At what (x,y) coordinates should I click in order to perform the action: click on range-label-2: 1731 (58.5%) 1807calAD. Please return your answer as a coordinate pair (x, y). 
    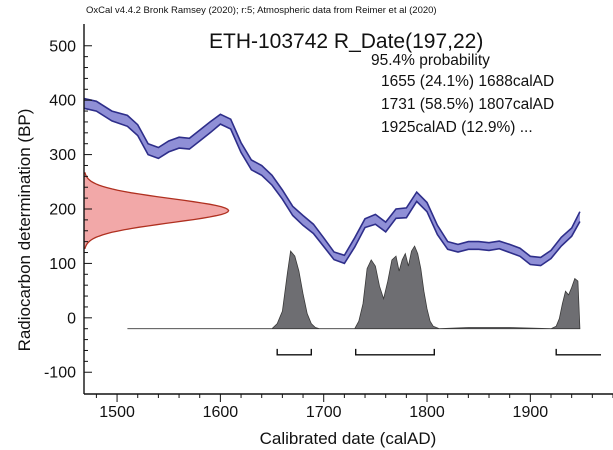
    Looking at the image, I should click on (467, 104).